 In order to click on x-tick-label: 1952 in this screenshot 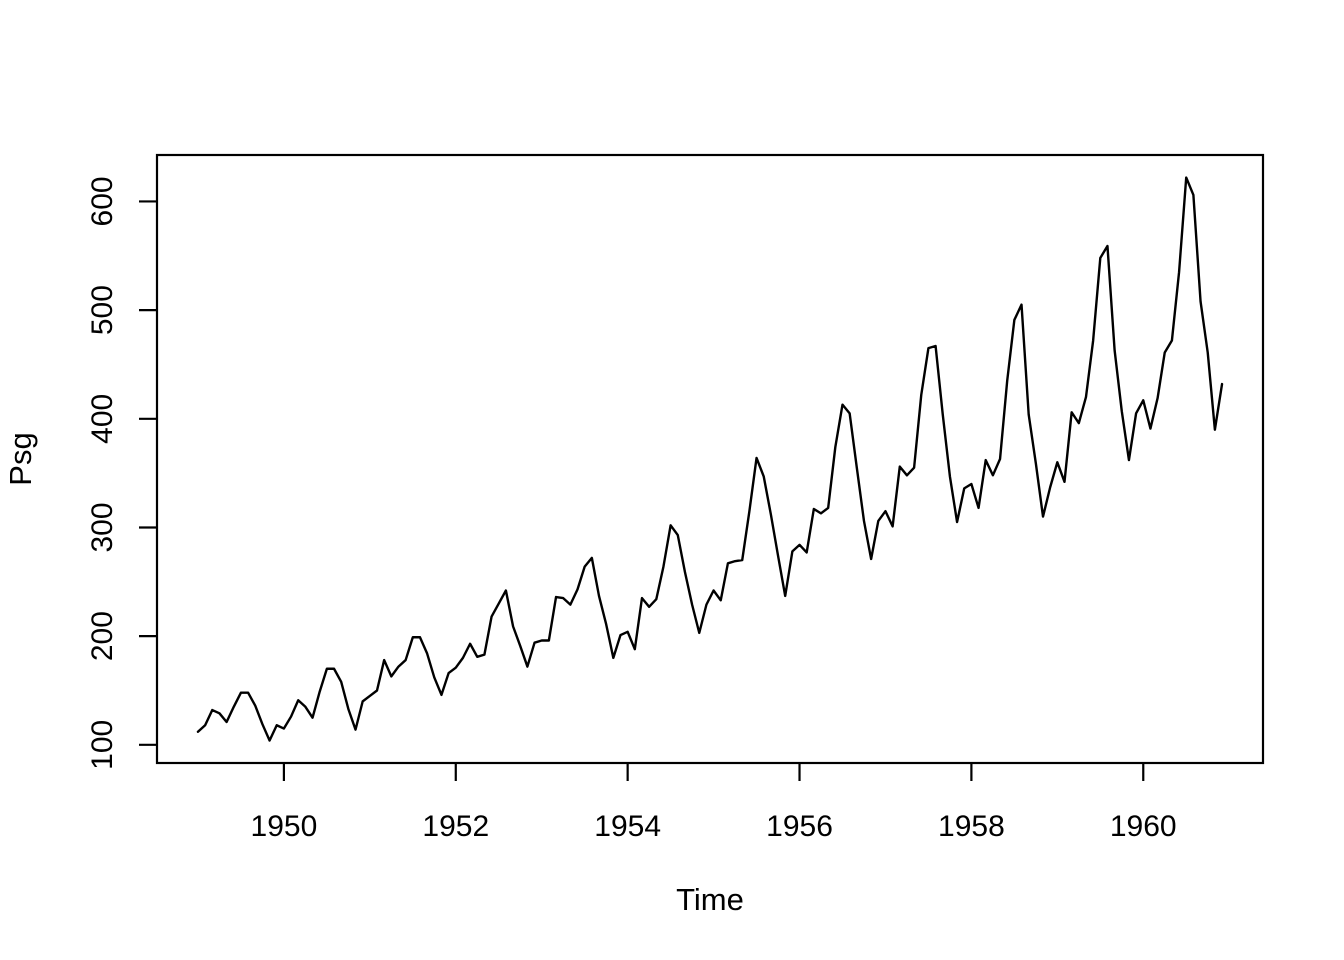, I will do `click(455, 826)`.